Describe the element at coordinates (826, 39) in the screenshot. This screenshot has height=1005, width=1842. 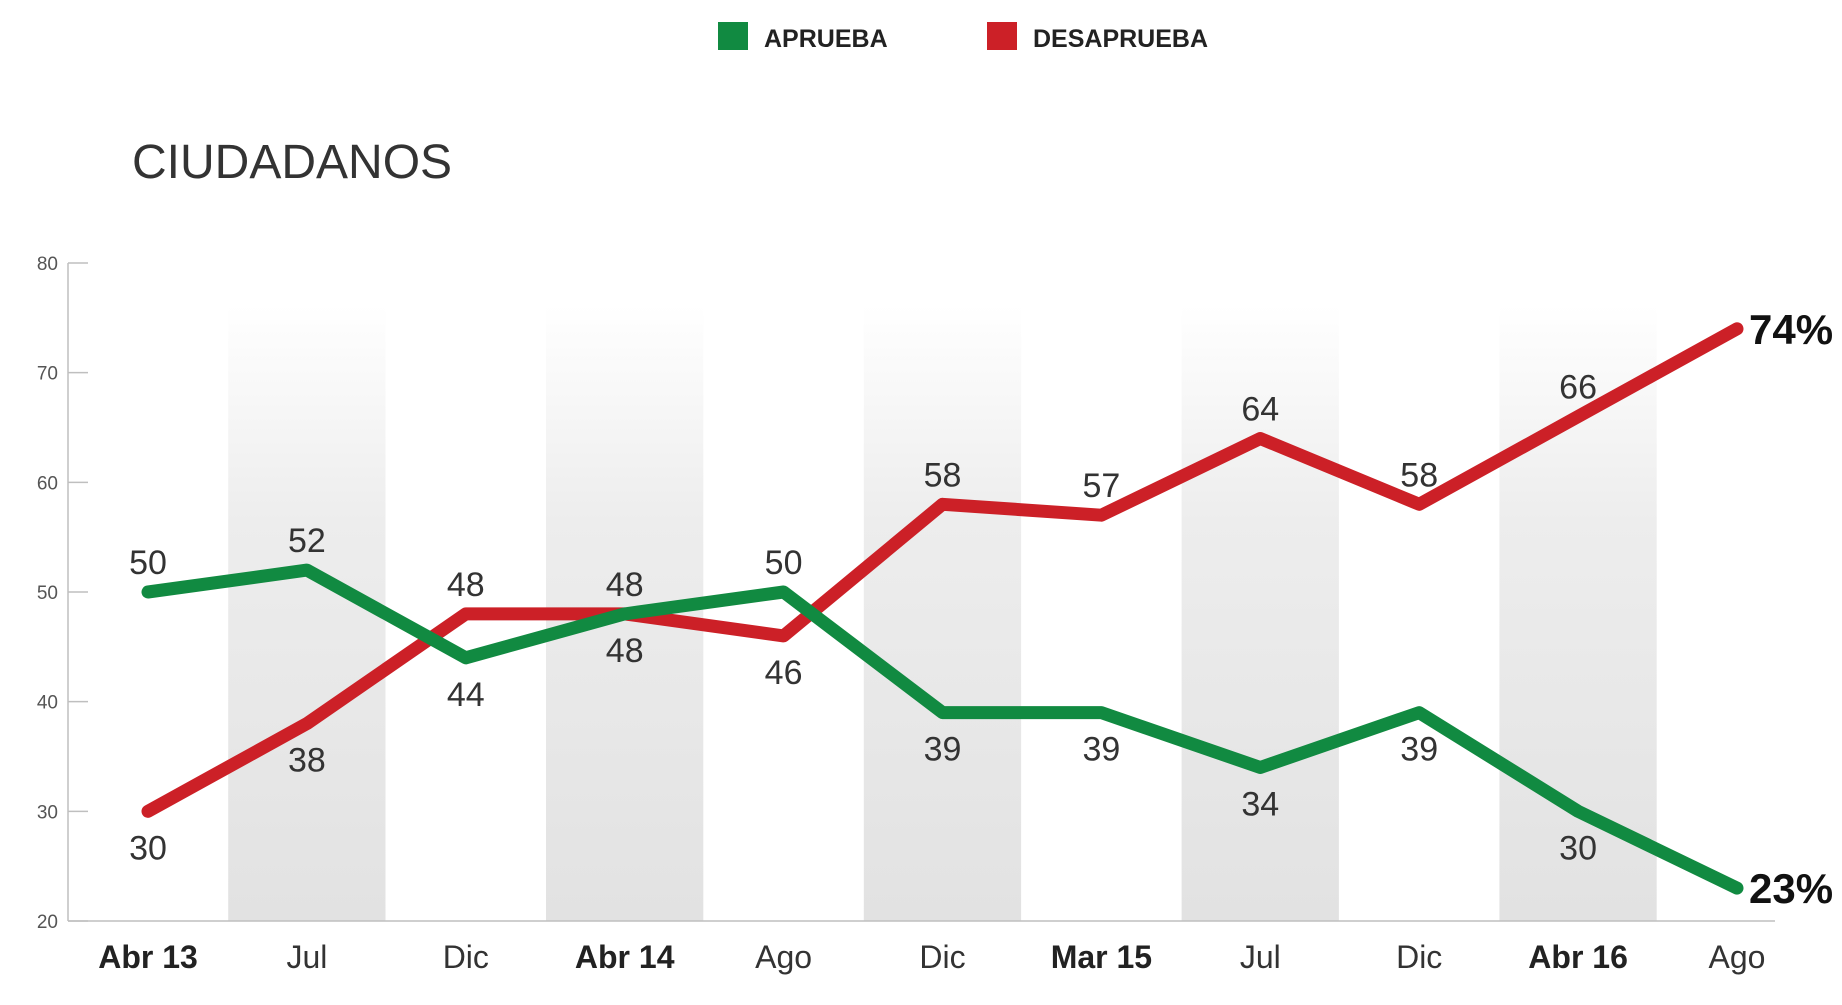
I see `legend-label-aprueba: APRUEBA` at that location.